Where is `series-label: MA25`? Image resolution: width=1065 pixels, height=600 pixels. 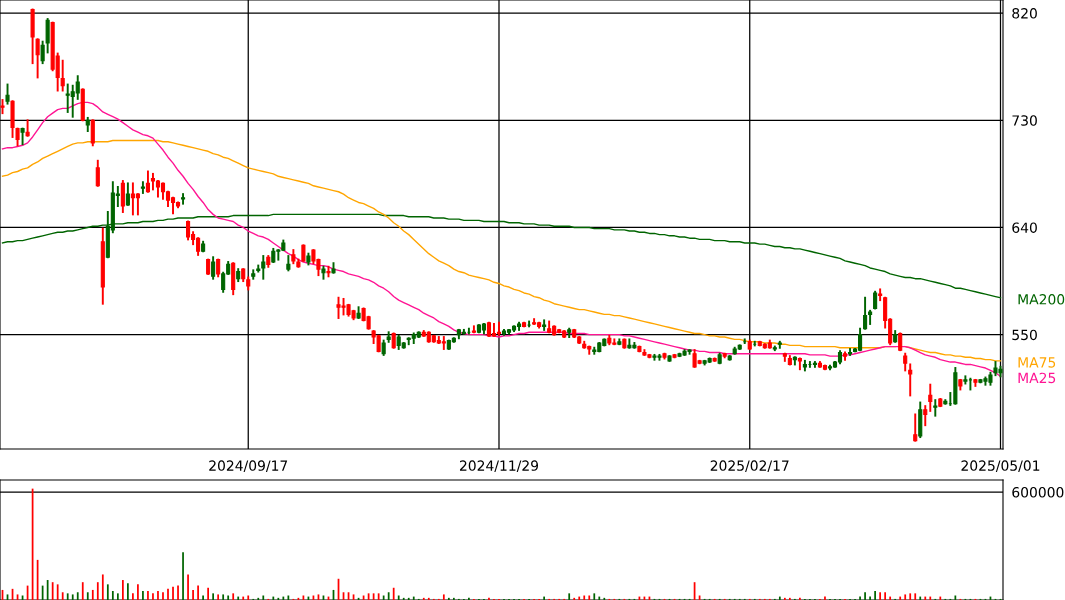
series-label: MA25 is located at coordinates (1037, 378).